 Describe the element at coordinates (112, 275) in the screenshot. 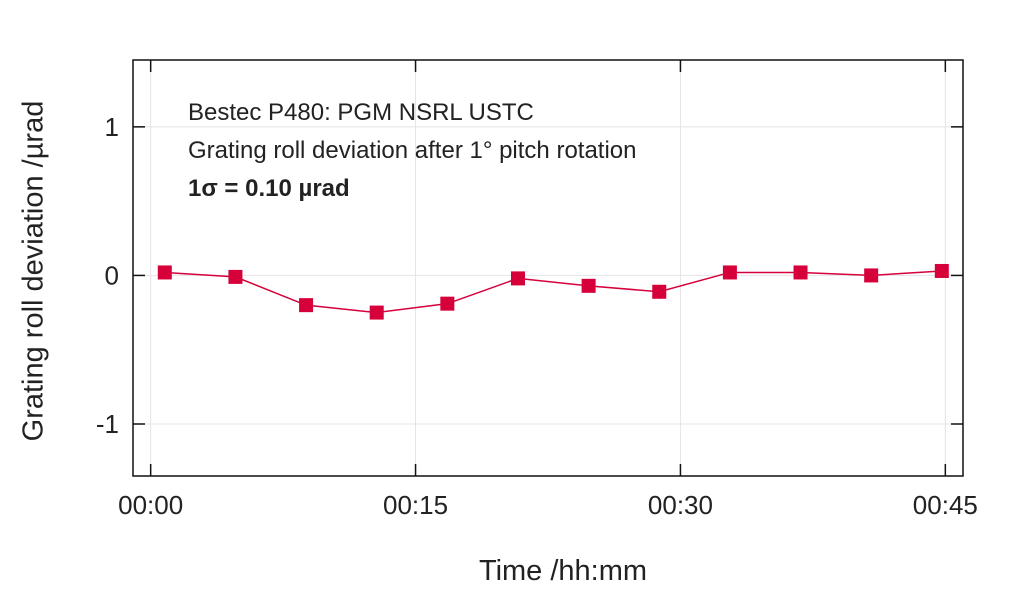

I see `y-tick-label: 0` at that location.